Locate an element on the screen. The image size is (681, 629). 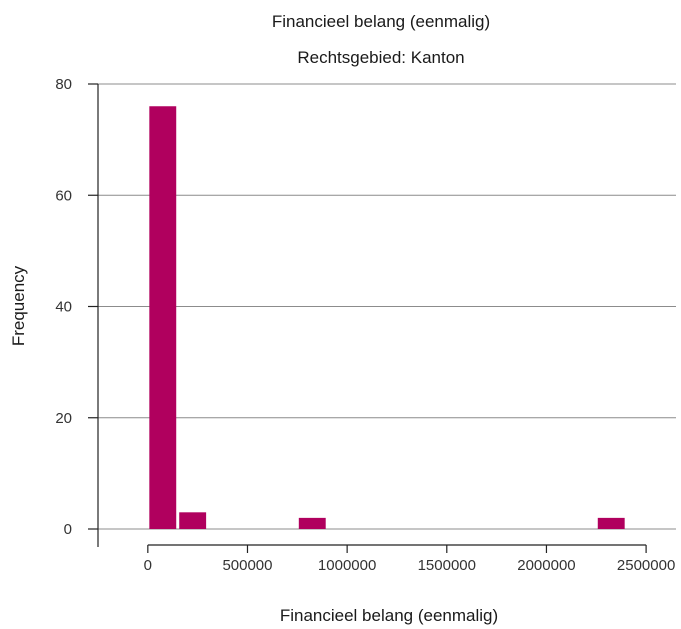
y-tick-label: 40 is located at coordinates (63, 307).